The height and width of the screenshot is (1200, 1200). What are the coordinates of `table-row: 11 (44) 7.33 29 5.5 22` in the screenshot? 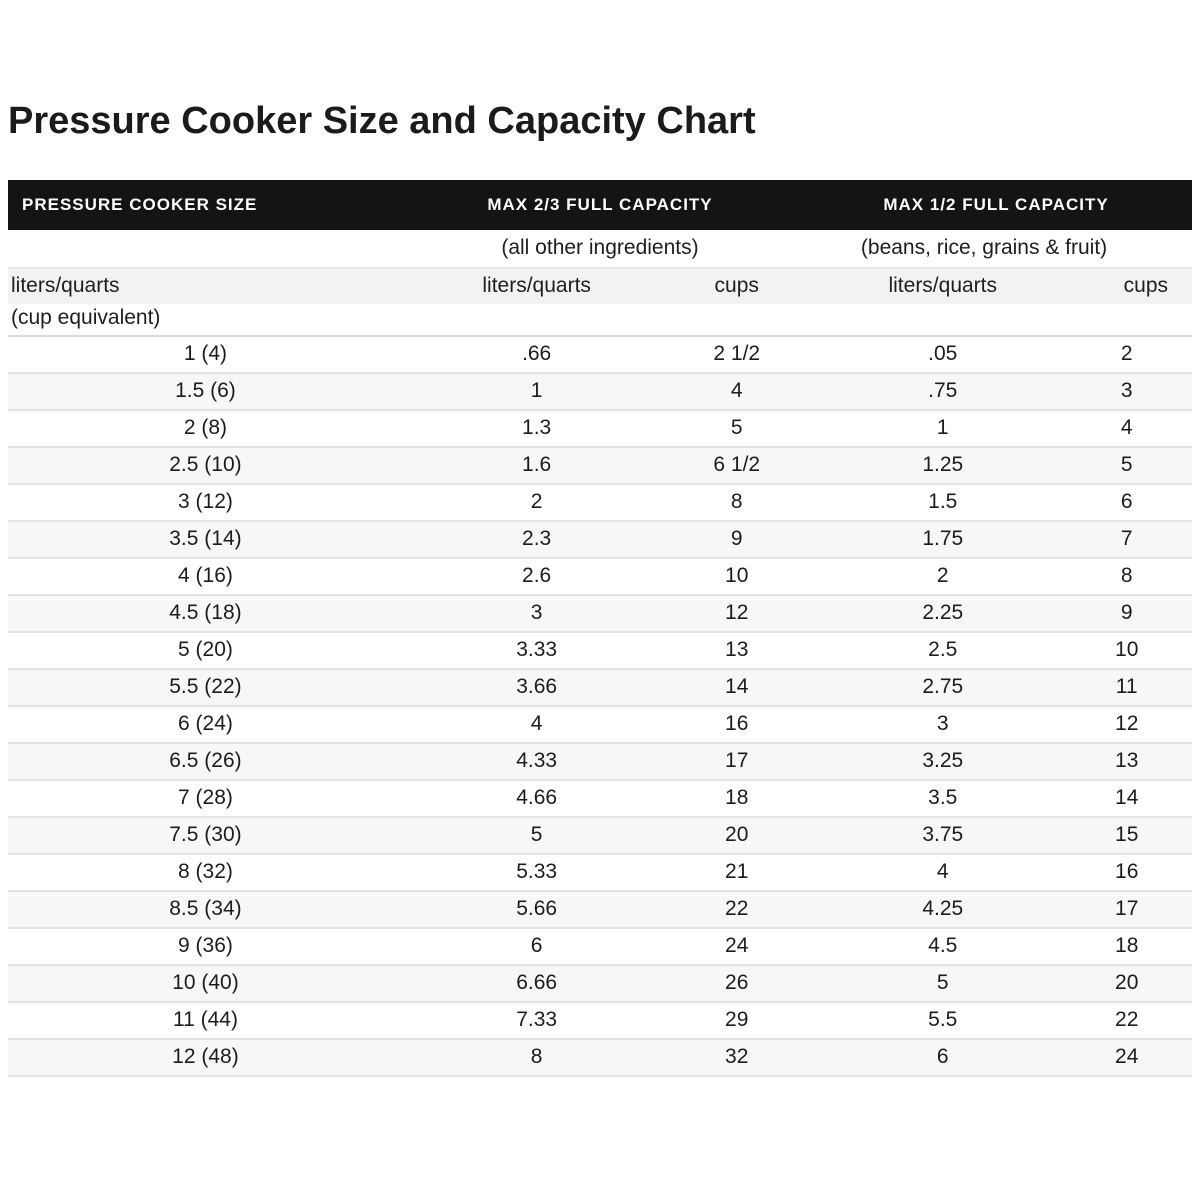 It's located at (600, 1020).